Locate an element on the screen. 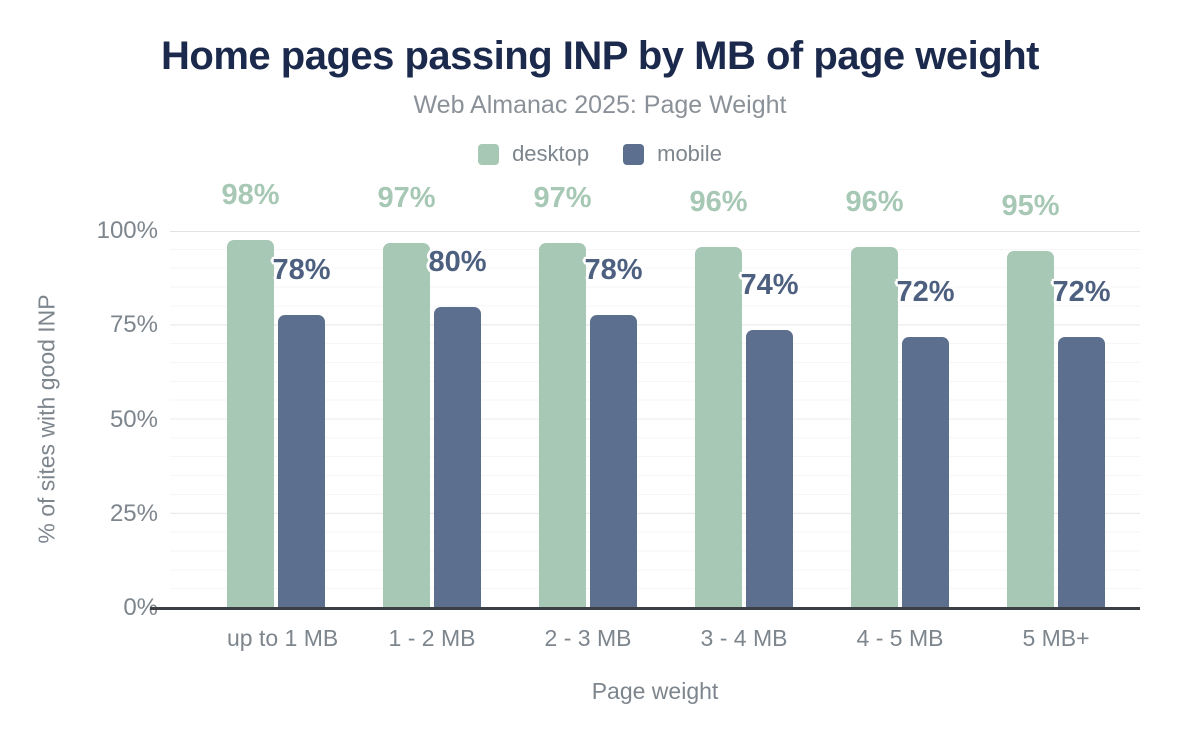  legend-swatch-desktop is located at coordinates (489, 154).